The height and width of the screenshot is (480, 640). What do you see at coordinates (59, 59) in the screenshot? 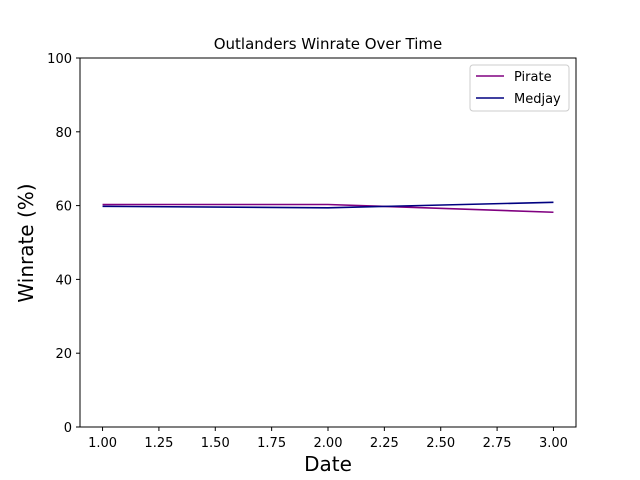
I see `y-tick-label: 100` at bounding box center [59, 59].